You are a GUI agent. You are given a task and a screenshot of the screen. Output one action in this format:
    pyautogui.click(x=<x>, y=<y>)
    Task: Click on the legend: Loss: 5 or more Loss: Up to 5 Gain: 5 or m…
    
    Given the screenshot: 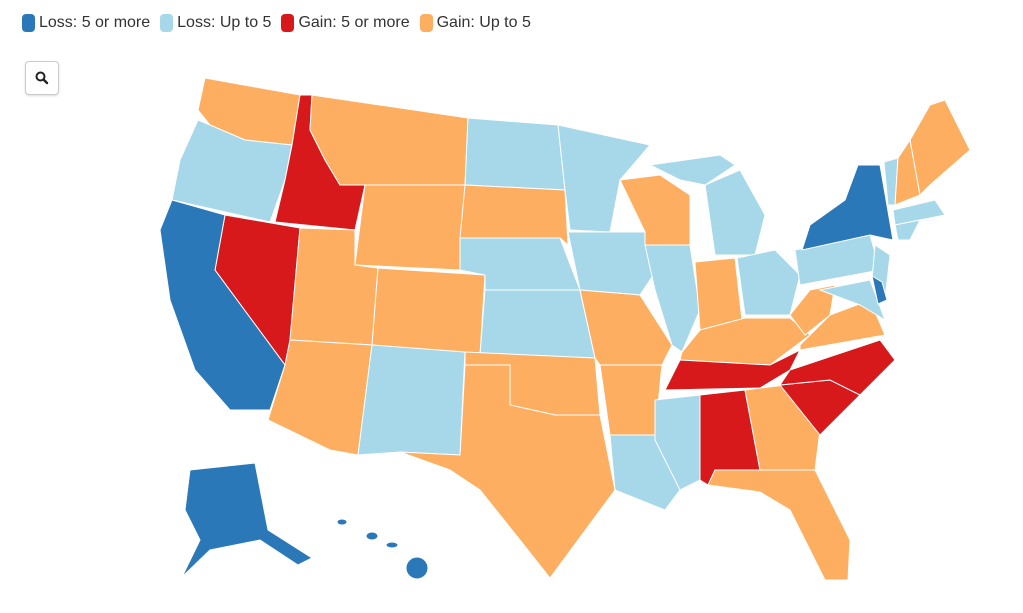 What is the action you would take?
    pyautogui.click(x=276, y=23)
    